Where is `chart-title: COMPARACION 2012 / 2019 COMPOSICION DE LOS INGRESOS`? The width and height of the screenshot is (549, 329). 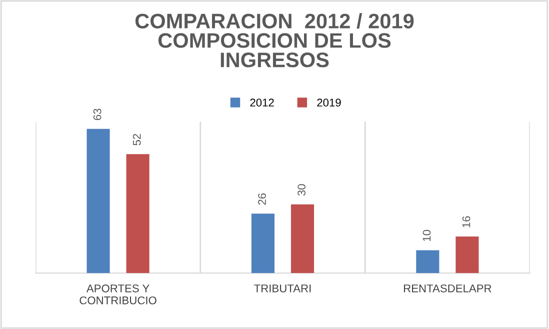 chart-title: COMPARACION 2012 / 2019 COMPOSICION DE LOS INGRESOS is located at coordinates (274, 40).